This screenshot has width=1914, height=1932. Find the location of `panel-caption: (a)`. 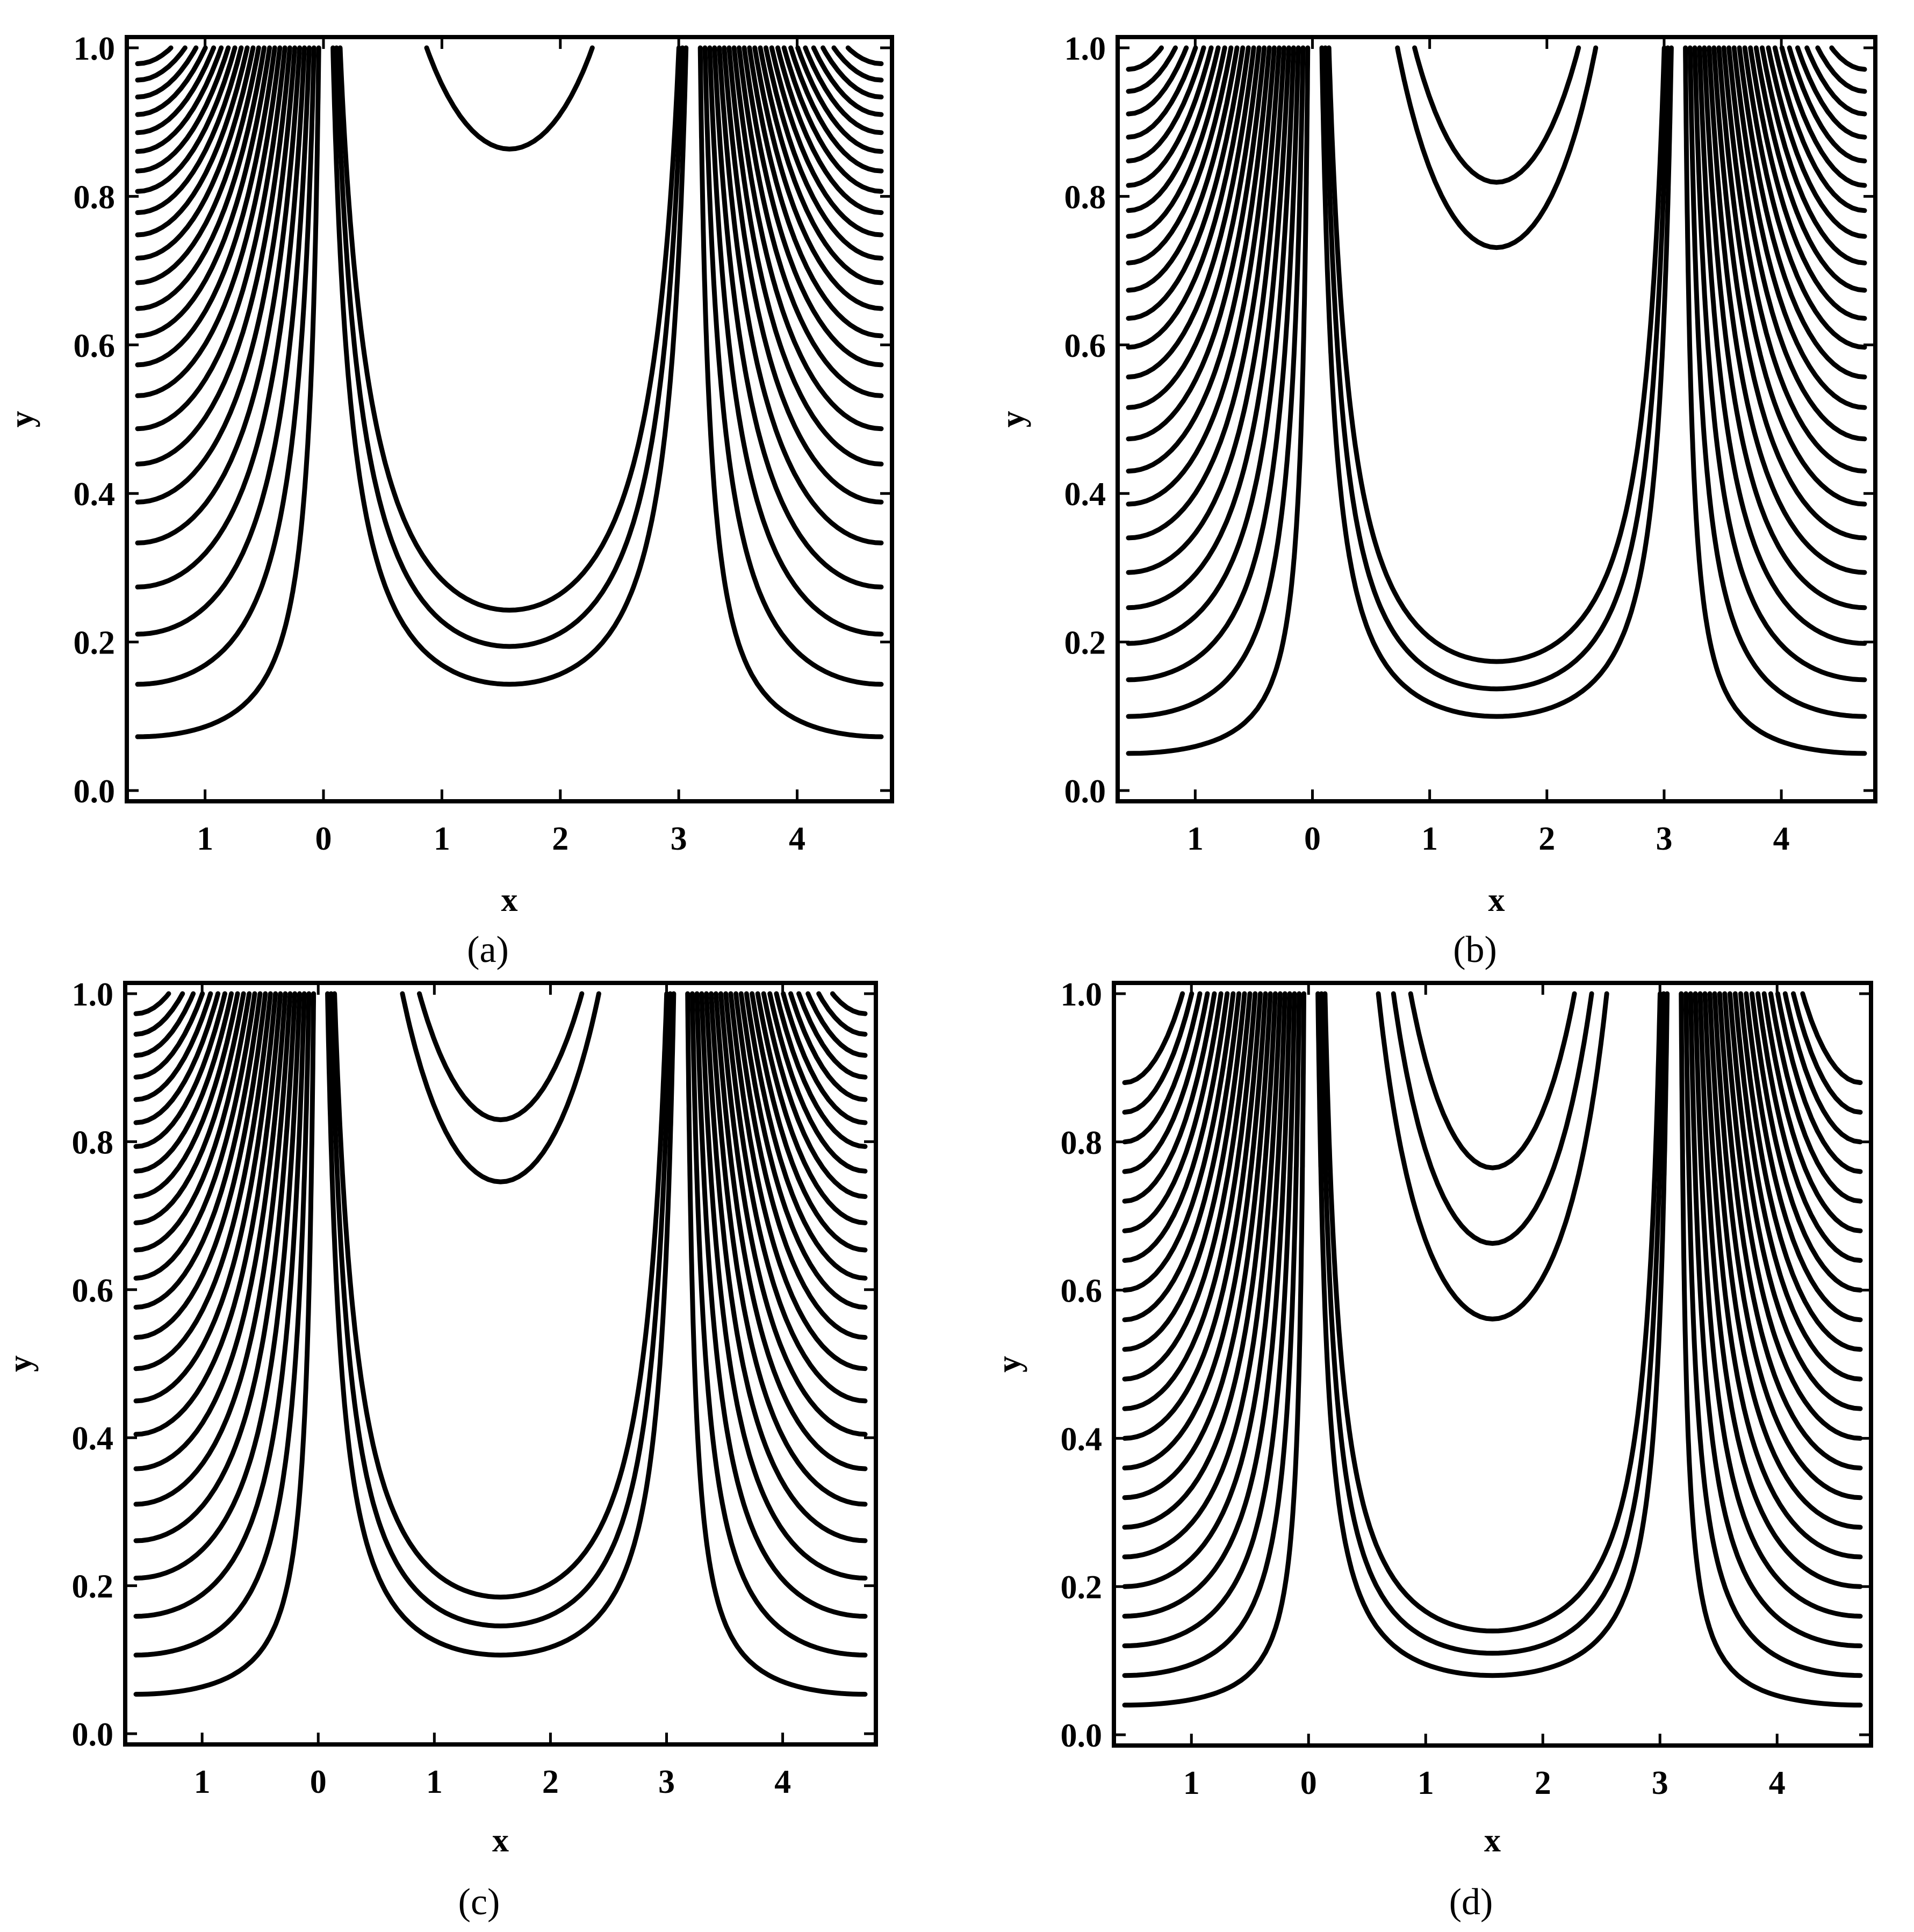

panel-caption: (a) is located at coordinates (488, 950).